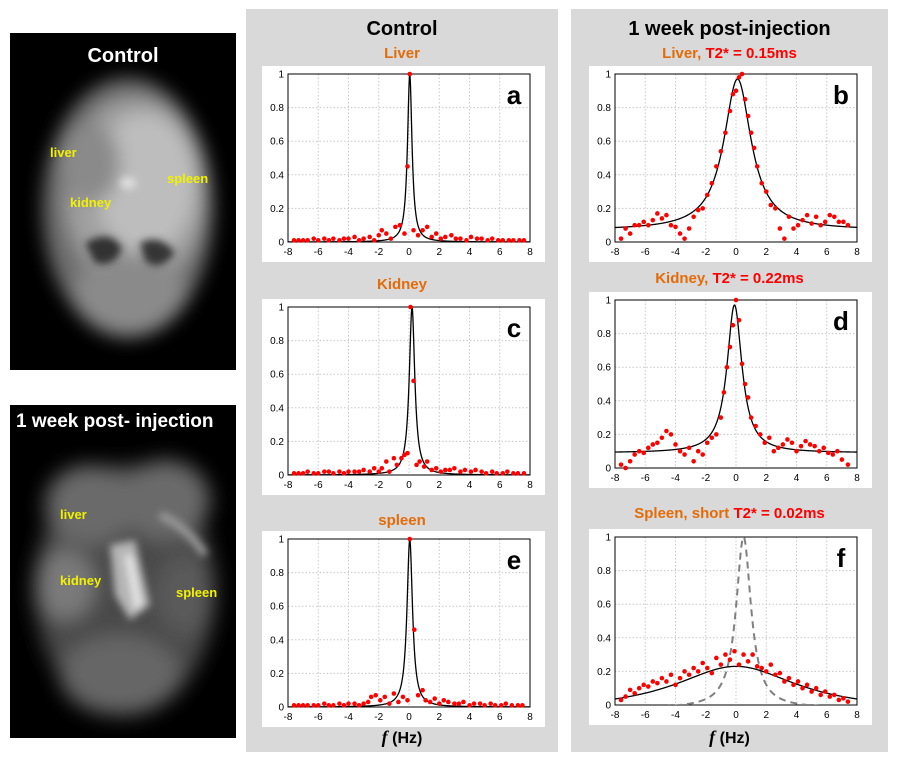 This screenshot has width=897, height=759. Describe the element at coordinates (401, 284) in the screenshot. I see `panel-c-title: Kidney` at that location.